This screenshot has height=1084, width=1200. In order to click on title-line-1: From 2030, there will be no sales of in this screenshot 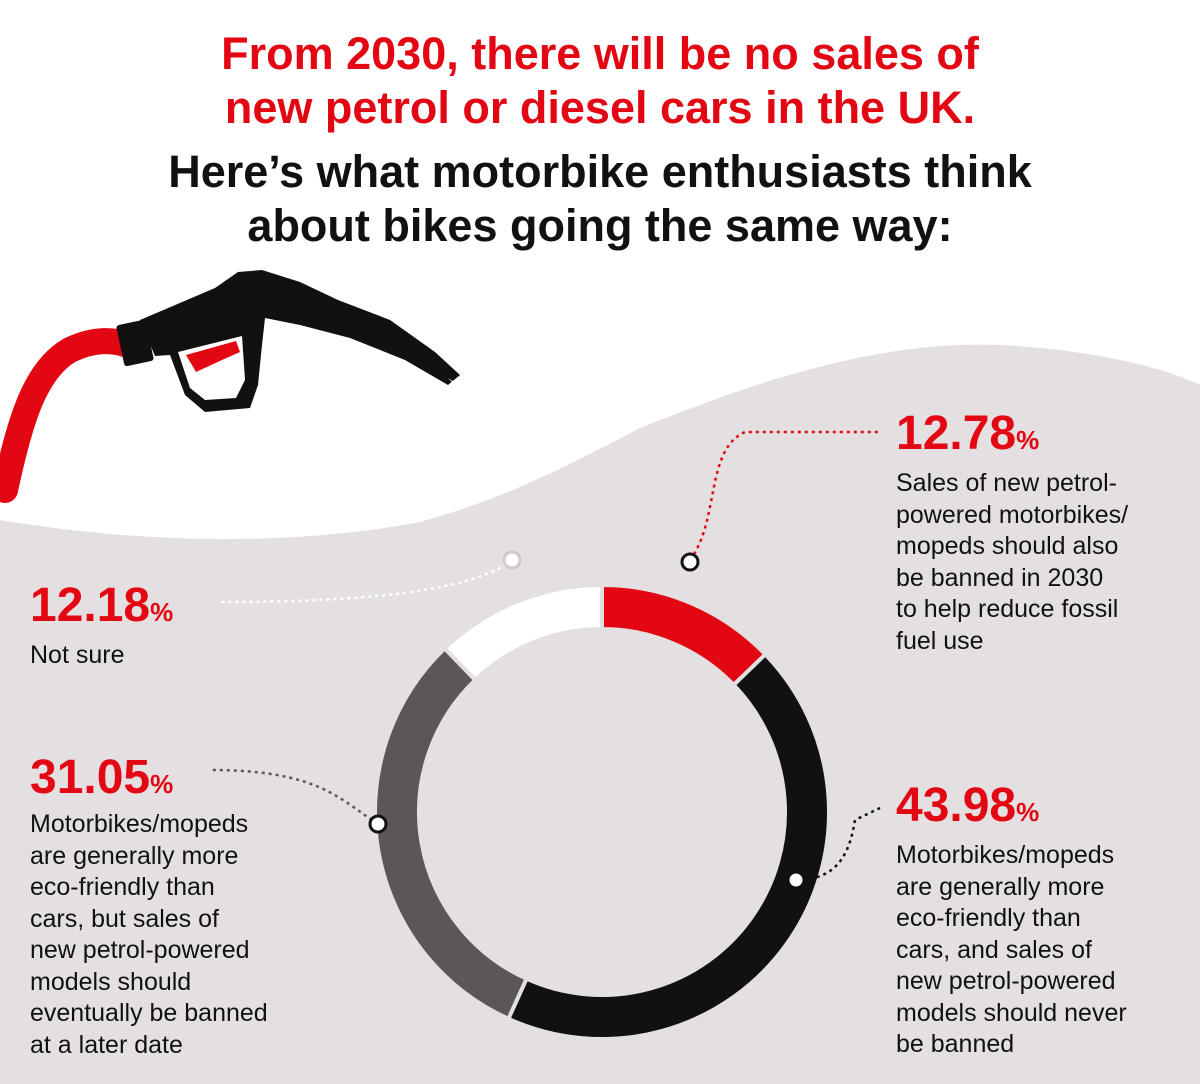, I will do `click(600, 53)`.